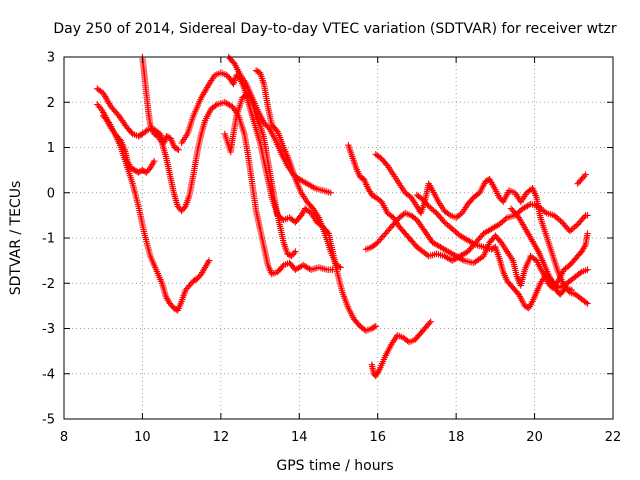  Describe the element at coordinates (51, 193) in the screenshot. I see `y-tick-label: 0` at that location.